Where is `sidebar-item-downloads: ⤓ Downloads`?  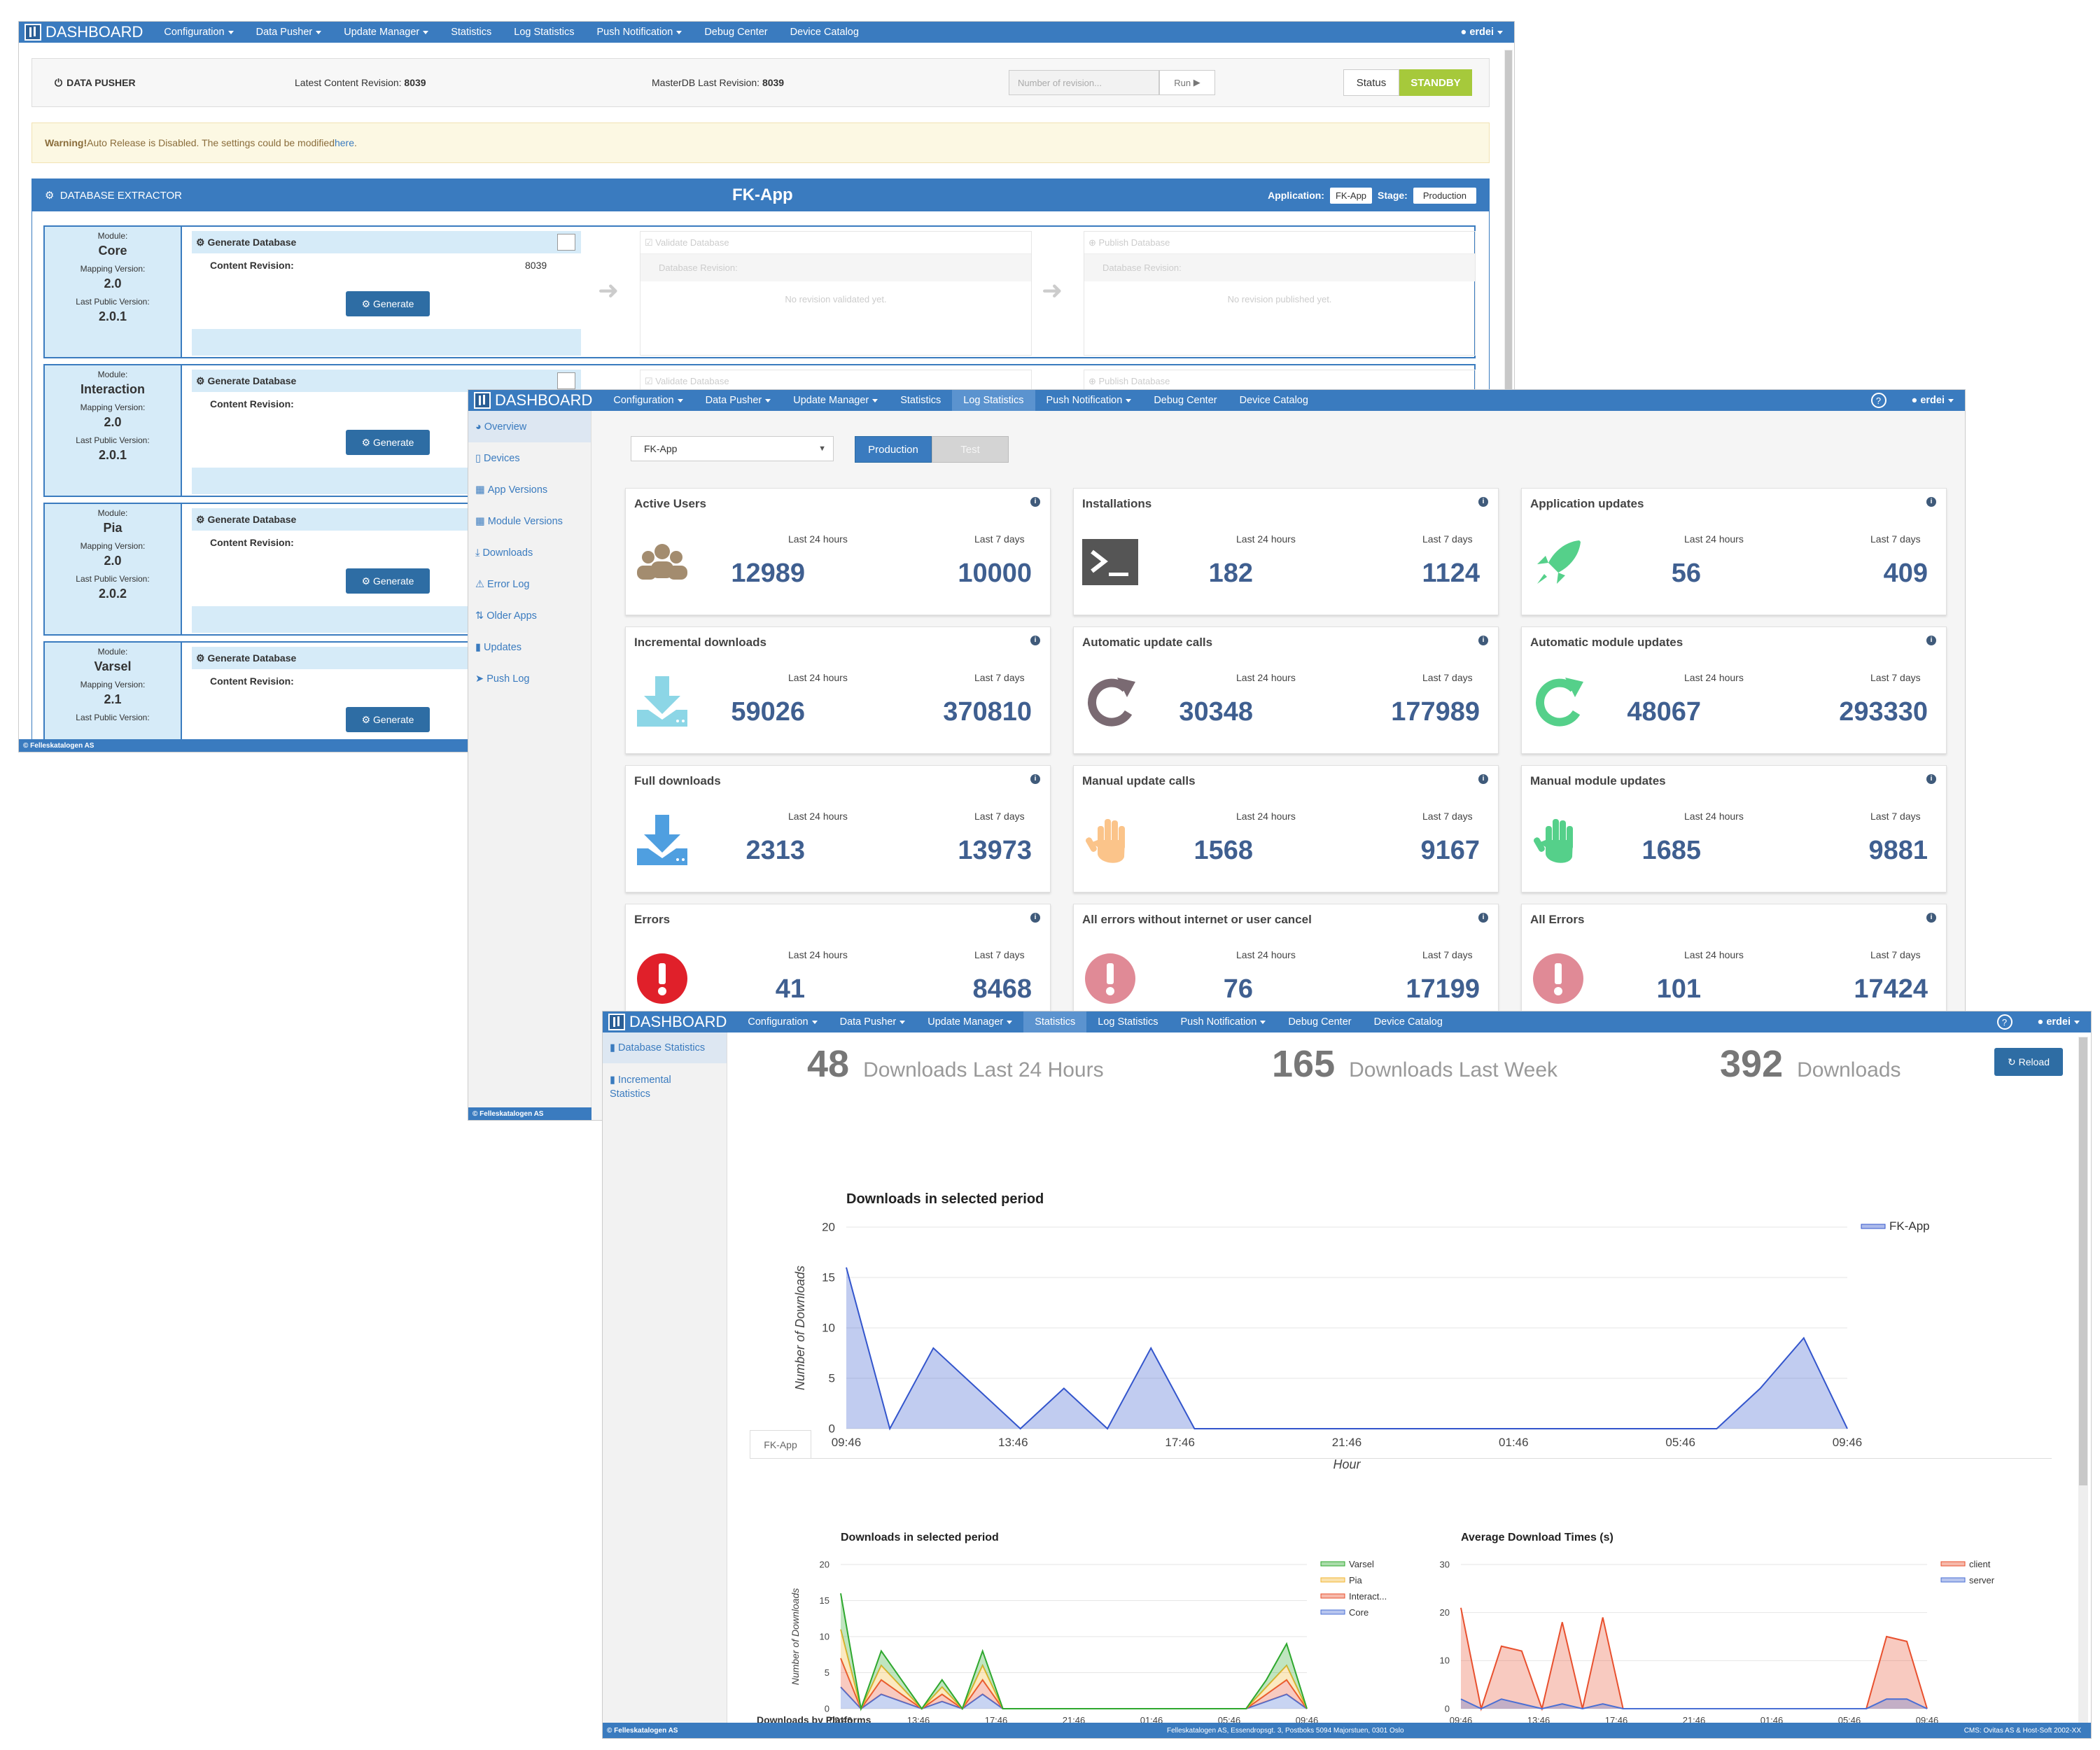 sidebar-item-downloads: ⤓ Downloads is located at coordinates (504, 553).